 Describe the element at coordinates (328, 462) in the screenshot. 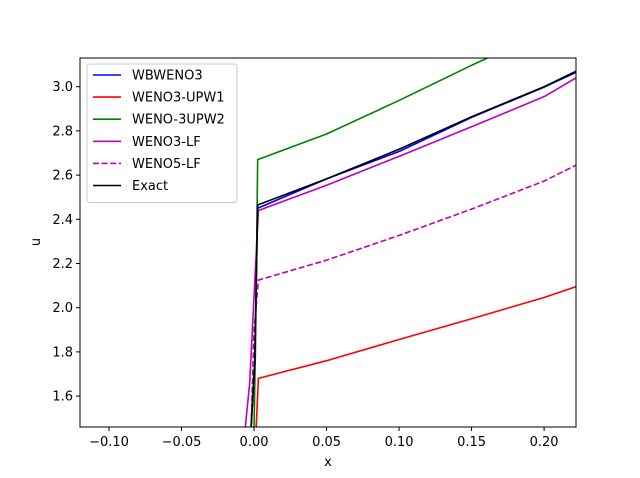

I see `x-axis-label: x` at that location.